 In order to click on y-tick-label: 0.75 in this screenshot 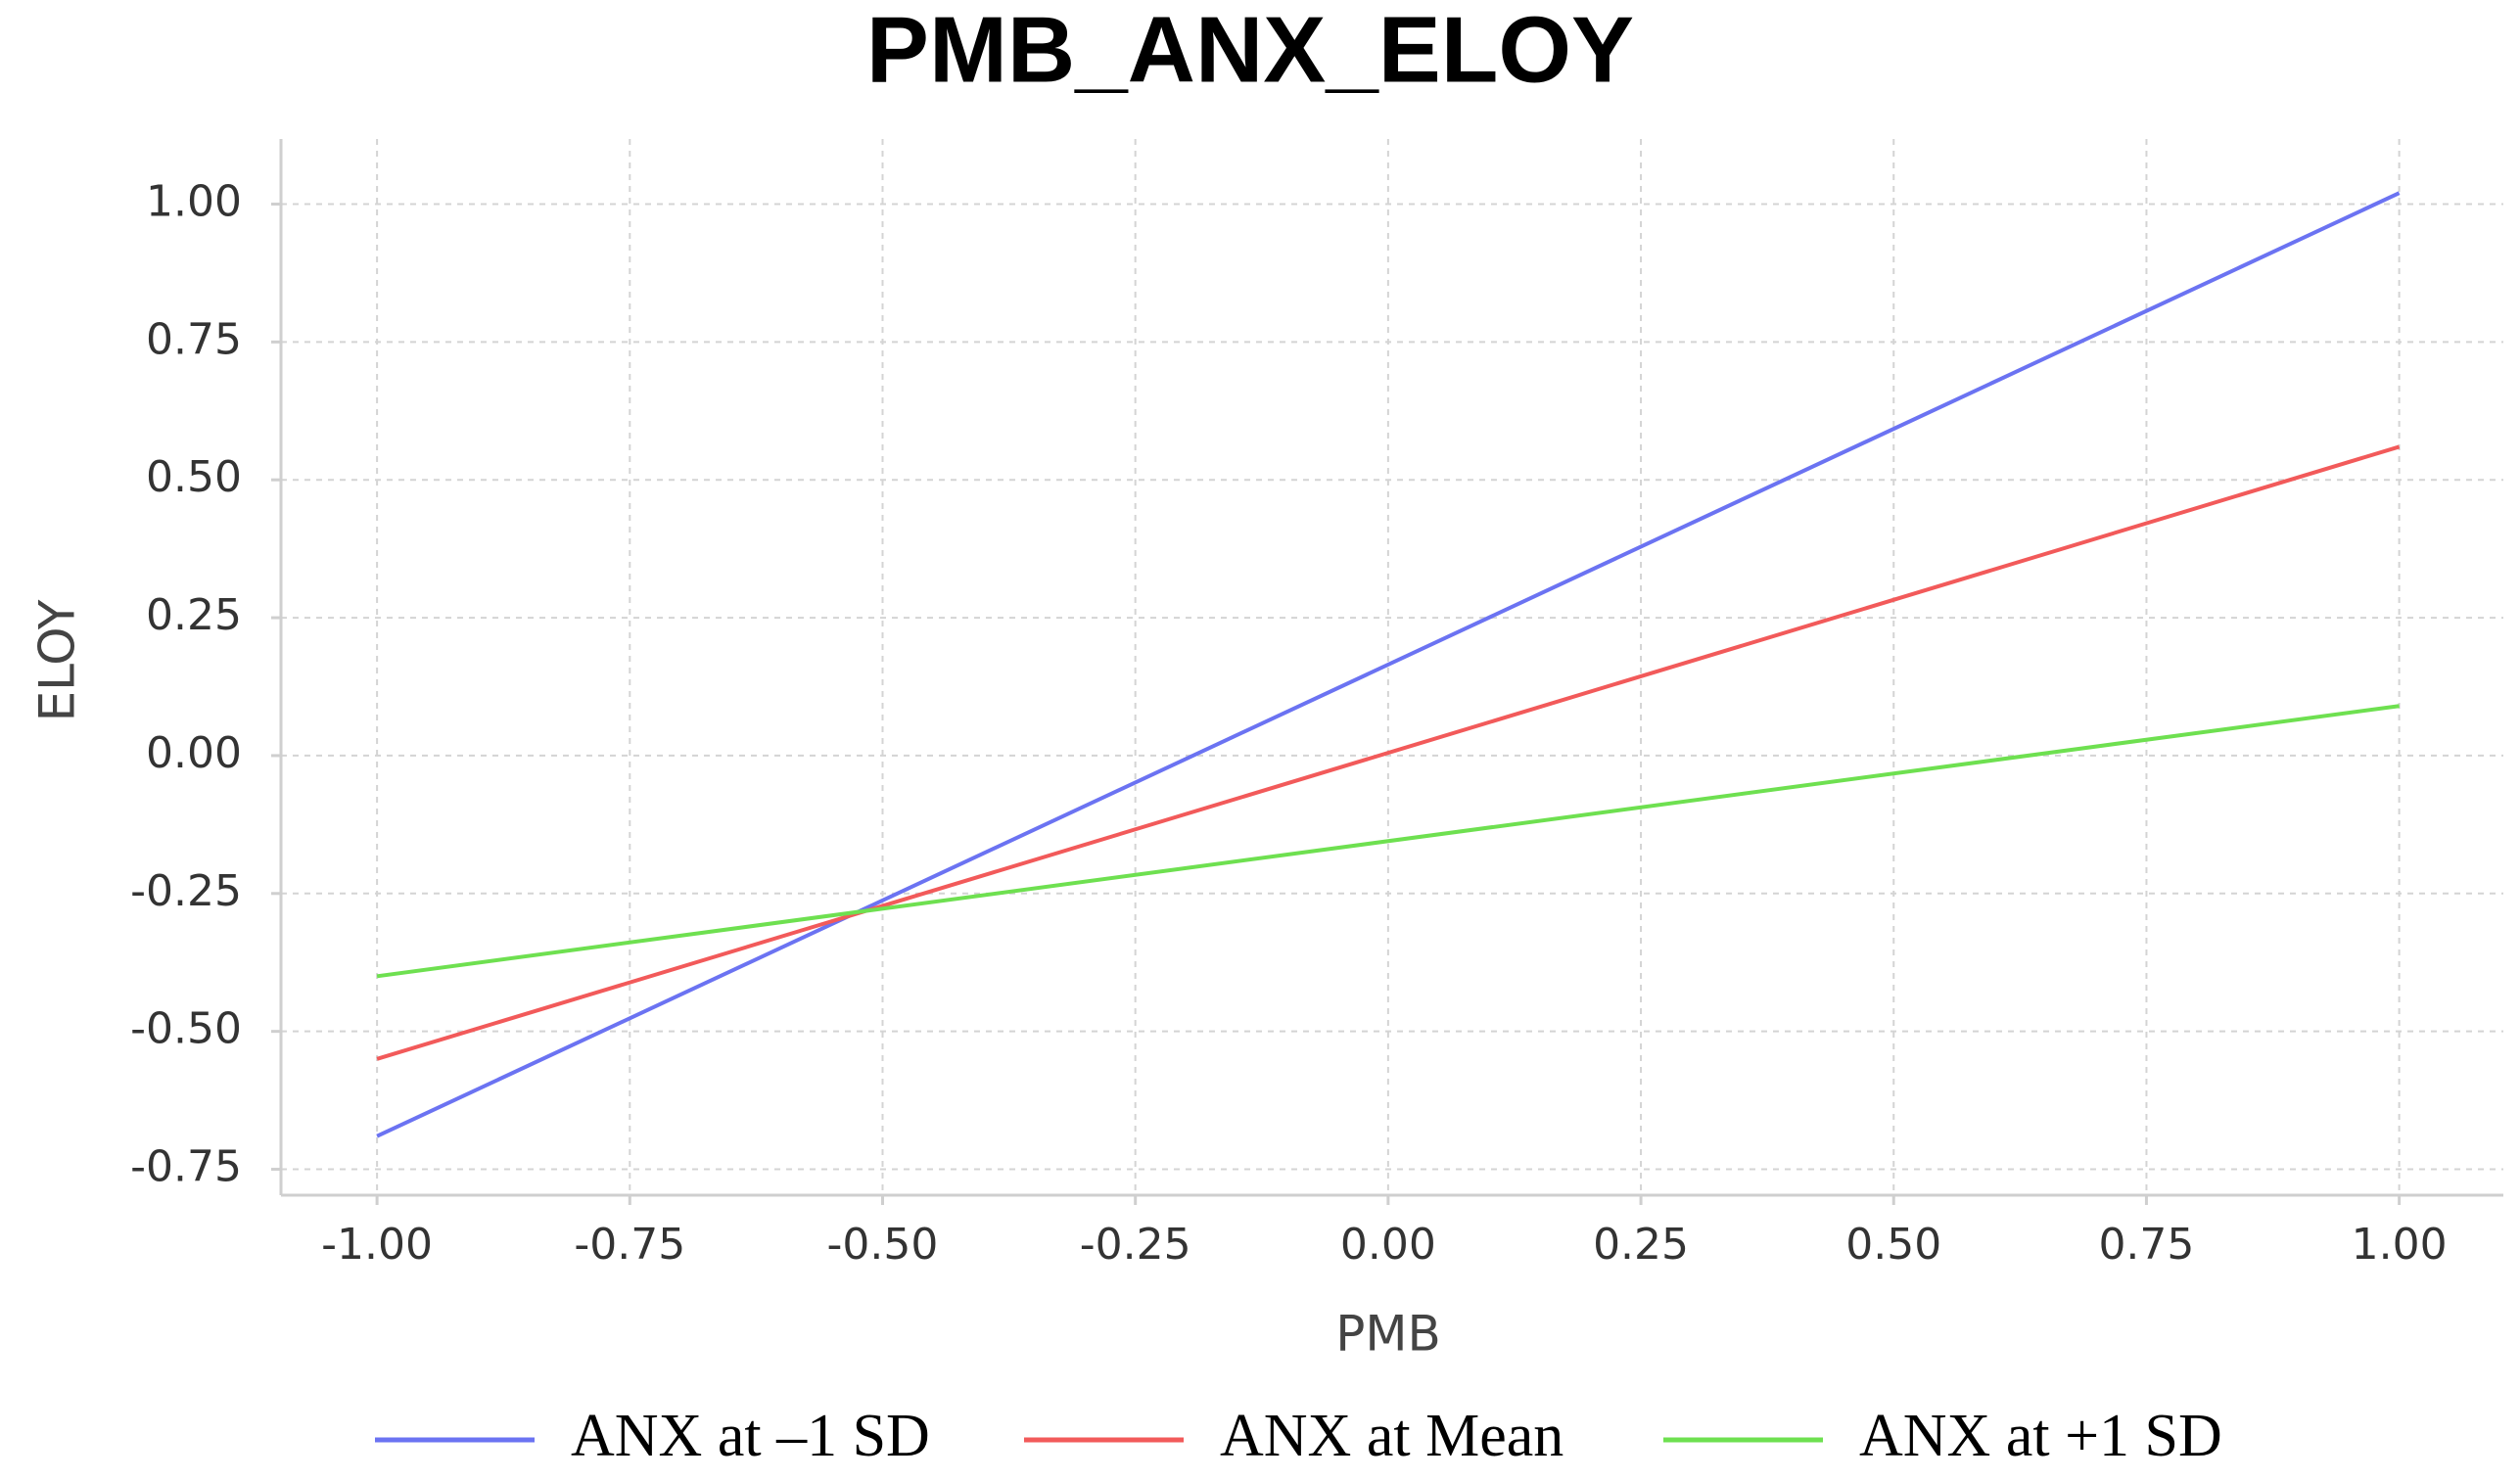, I will do `click(194, 339)`.